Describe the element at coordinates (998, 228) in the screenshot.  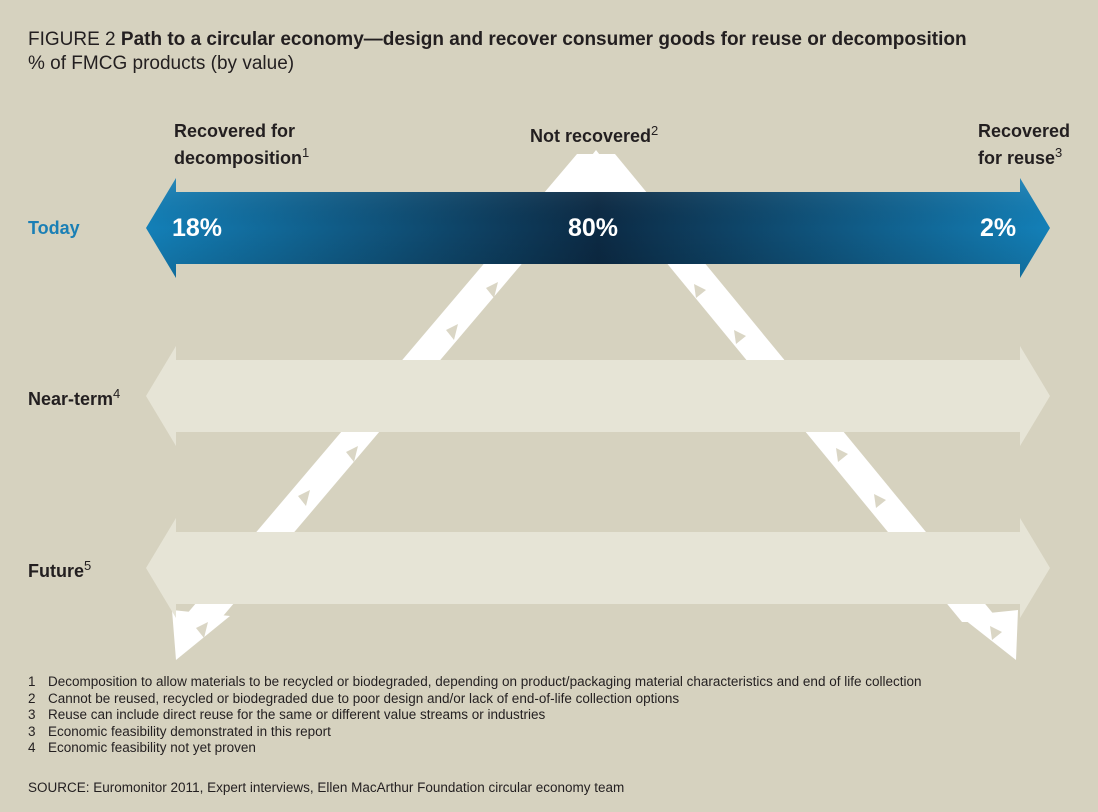
I see `today-reuse-value: 2%` at that location.